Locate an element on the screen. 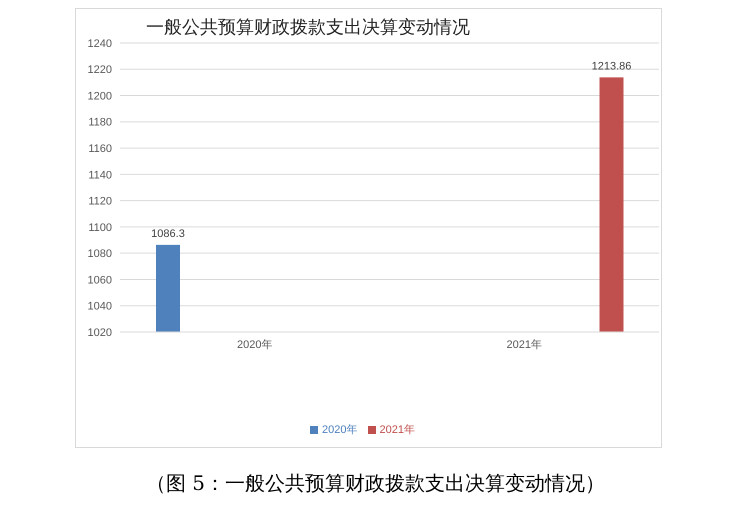 Image resolution: width=751 pixels, height=526 pixels. y-tick-label: 1060 is located at coordinates (100, 280).